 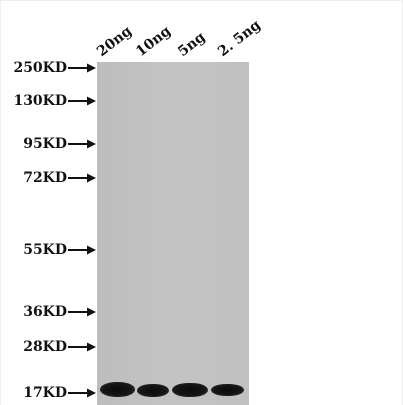 What do you see at coordinates (45, 144) in the screenshot?
I see `marker-label: 95KD` at bounding box center [45, 144].